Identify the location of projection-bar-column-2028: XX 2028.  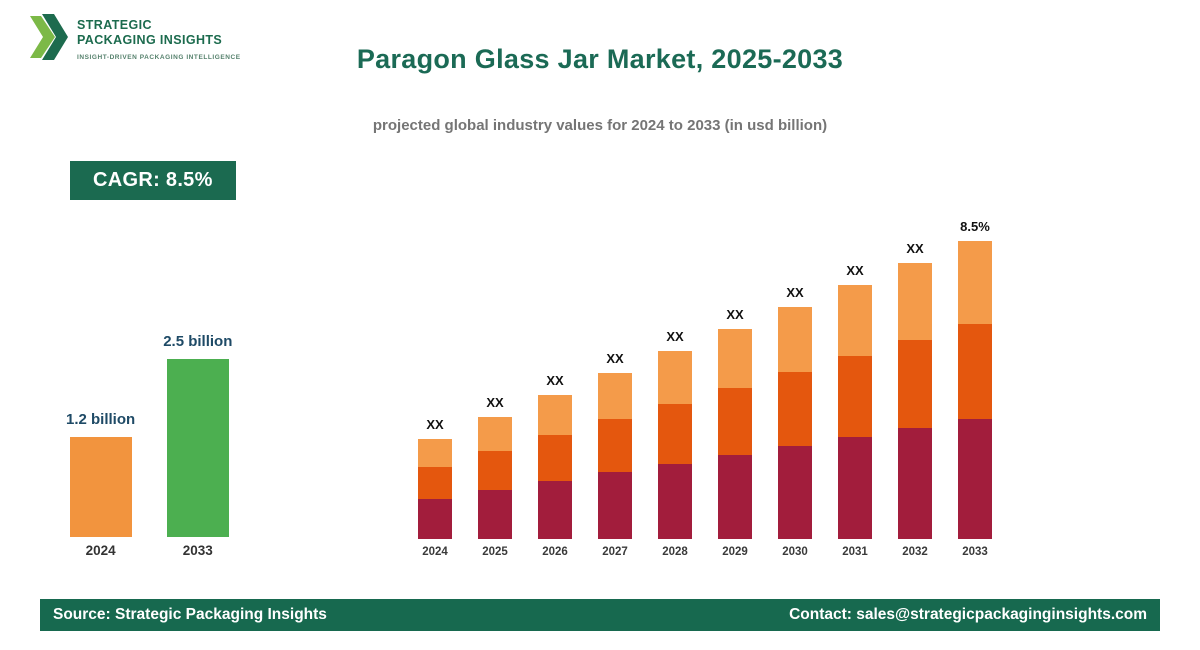
(675, 443).